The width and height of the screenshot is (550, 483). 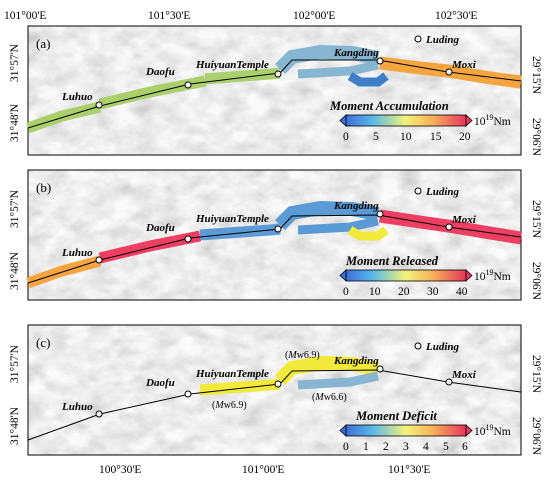 What do you see at coordinates (406, 447) in the screenshot?
I see `colorbar-tick: 3` at bounding box center [406, 447].